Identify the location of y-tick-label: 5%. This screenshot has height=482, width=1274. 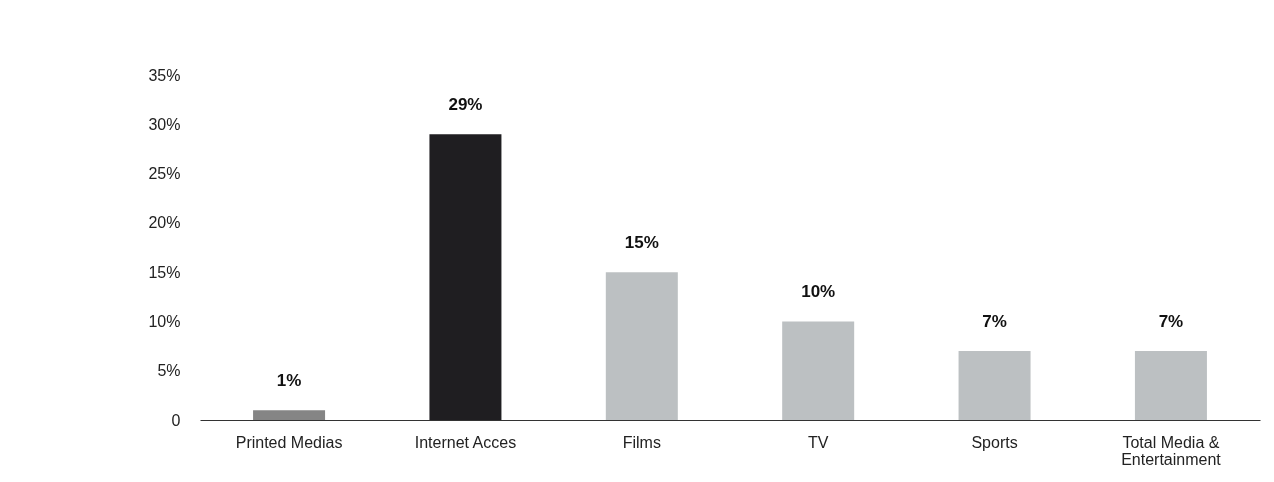
(169, 371).